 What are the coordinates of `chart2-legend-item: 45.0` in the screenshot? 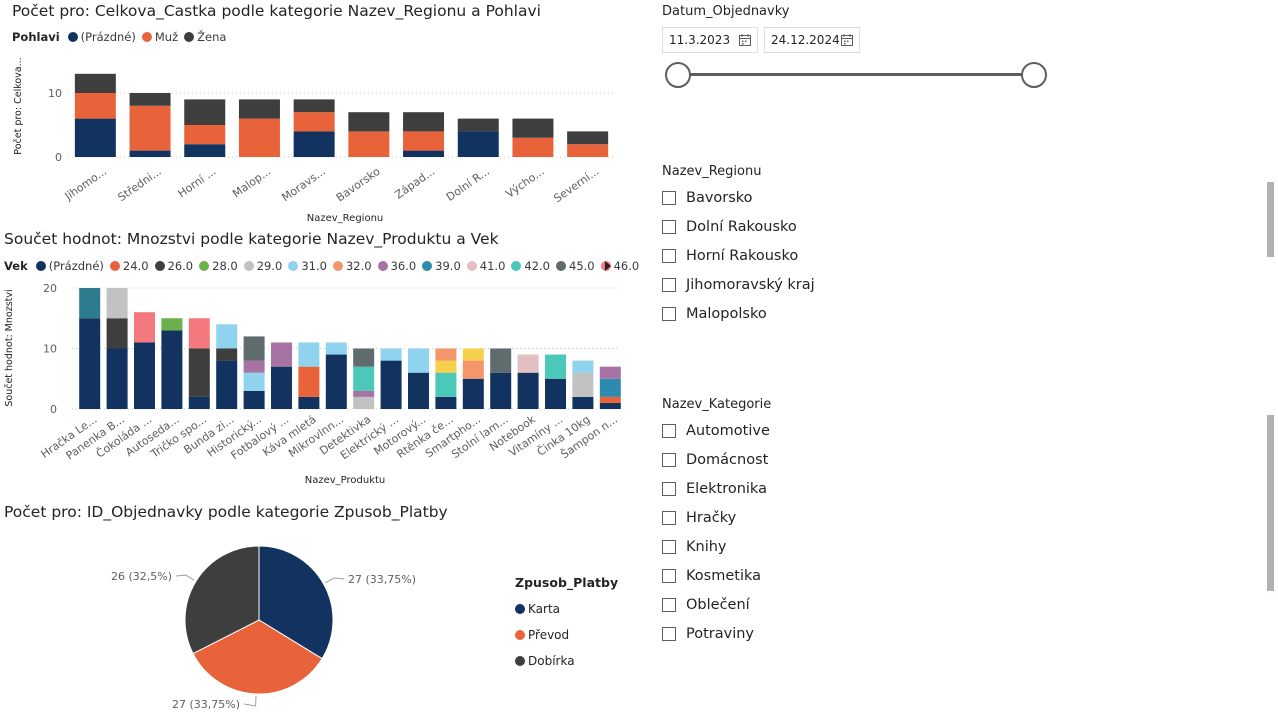 It's located at (575, 266).